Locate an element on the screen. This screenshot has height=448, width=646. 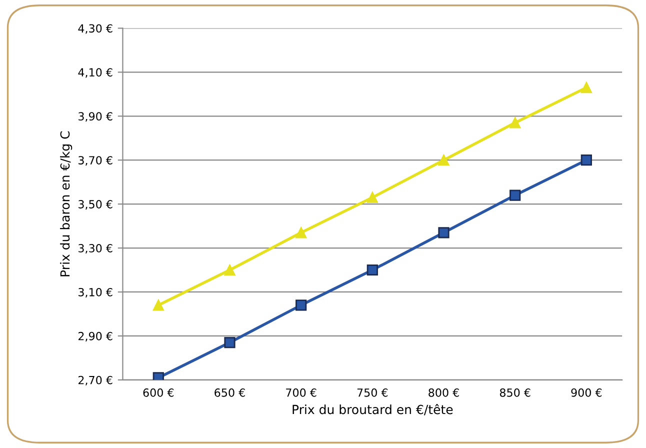
y-tick-label: 4,30 € is located at coordinates (95, 29).